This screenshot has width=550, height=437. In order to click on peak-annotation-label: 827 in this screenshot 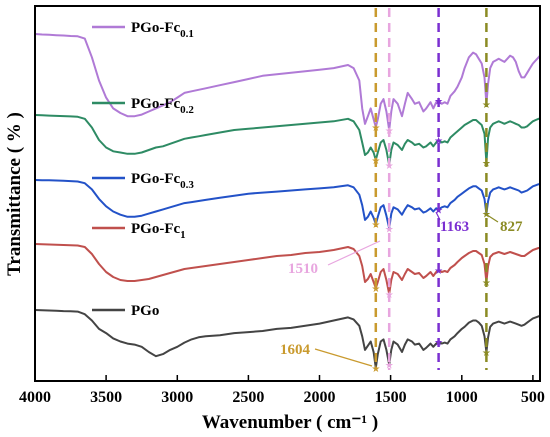, I will do `click(511, 227)`.